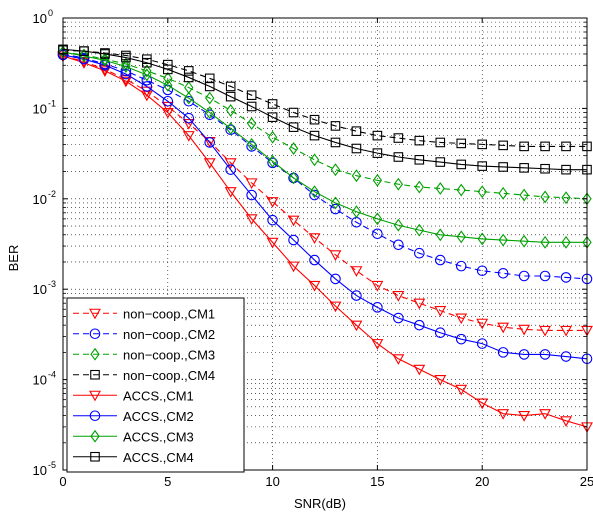  I want to click on legend-label: ACCS.,CM1, so click(158, 395).